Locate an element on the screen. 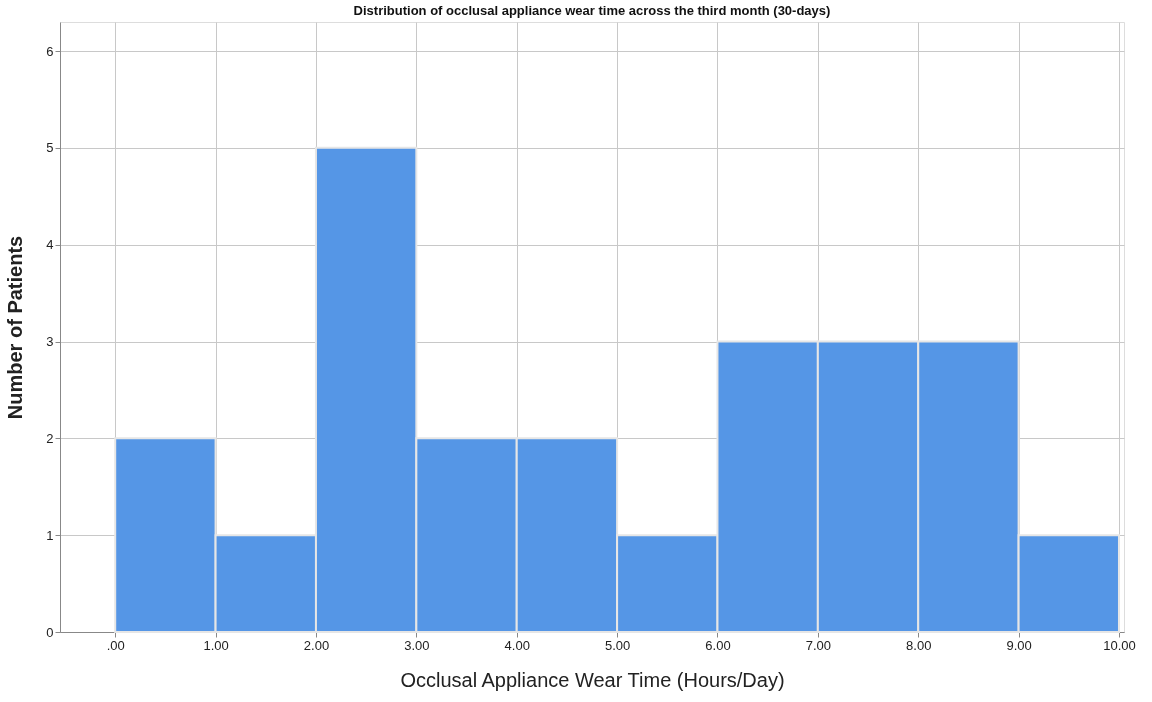 The height and width of the screenshot is (702, 1152). x-tick-label: 1.00 is located at coordinates (216, 645).